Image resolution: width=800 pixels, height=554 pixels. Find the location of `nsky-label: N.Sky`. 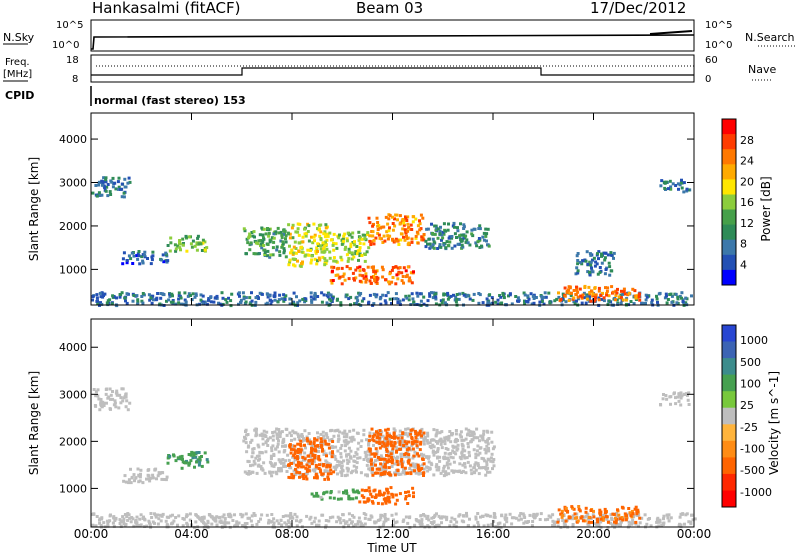

nsky-label: N.Sky is located at coordinates (19, 37).